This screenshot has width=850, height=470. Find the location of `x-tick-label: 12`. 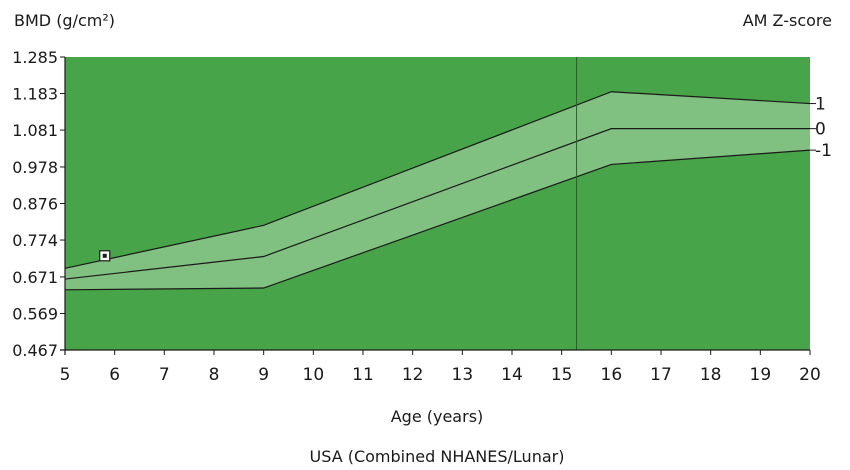

x-tick-label: 12 is located at coordinates (413, 375).